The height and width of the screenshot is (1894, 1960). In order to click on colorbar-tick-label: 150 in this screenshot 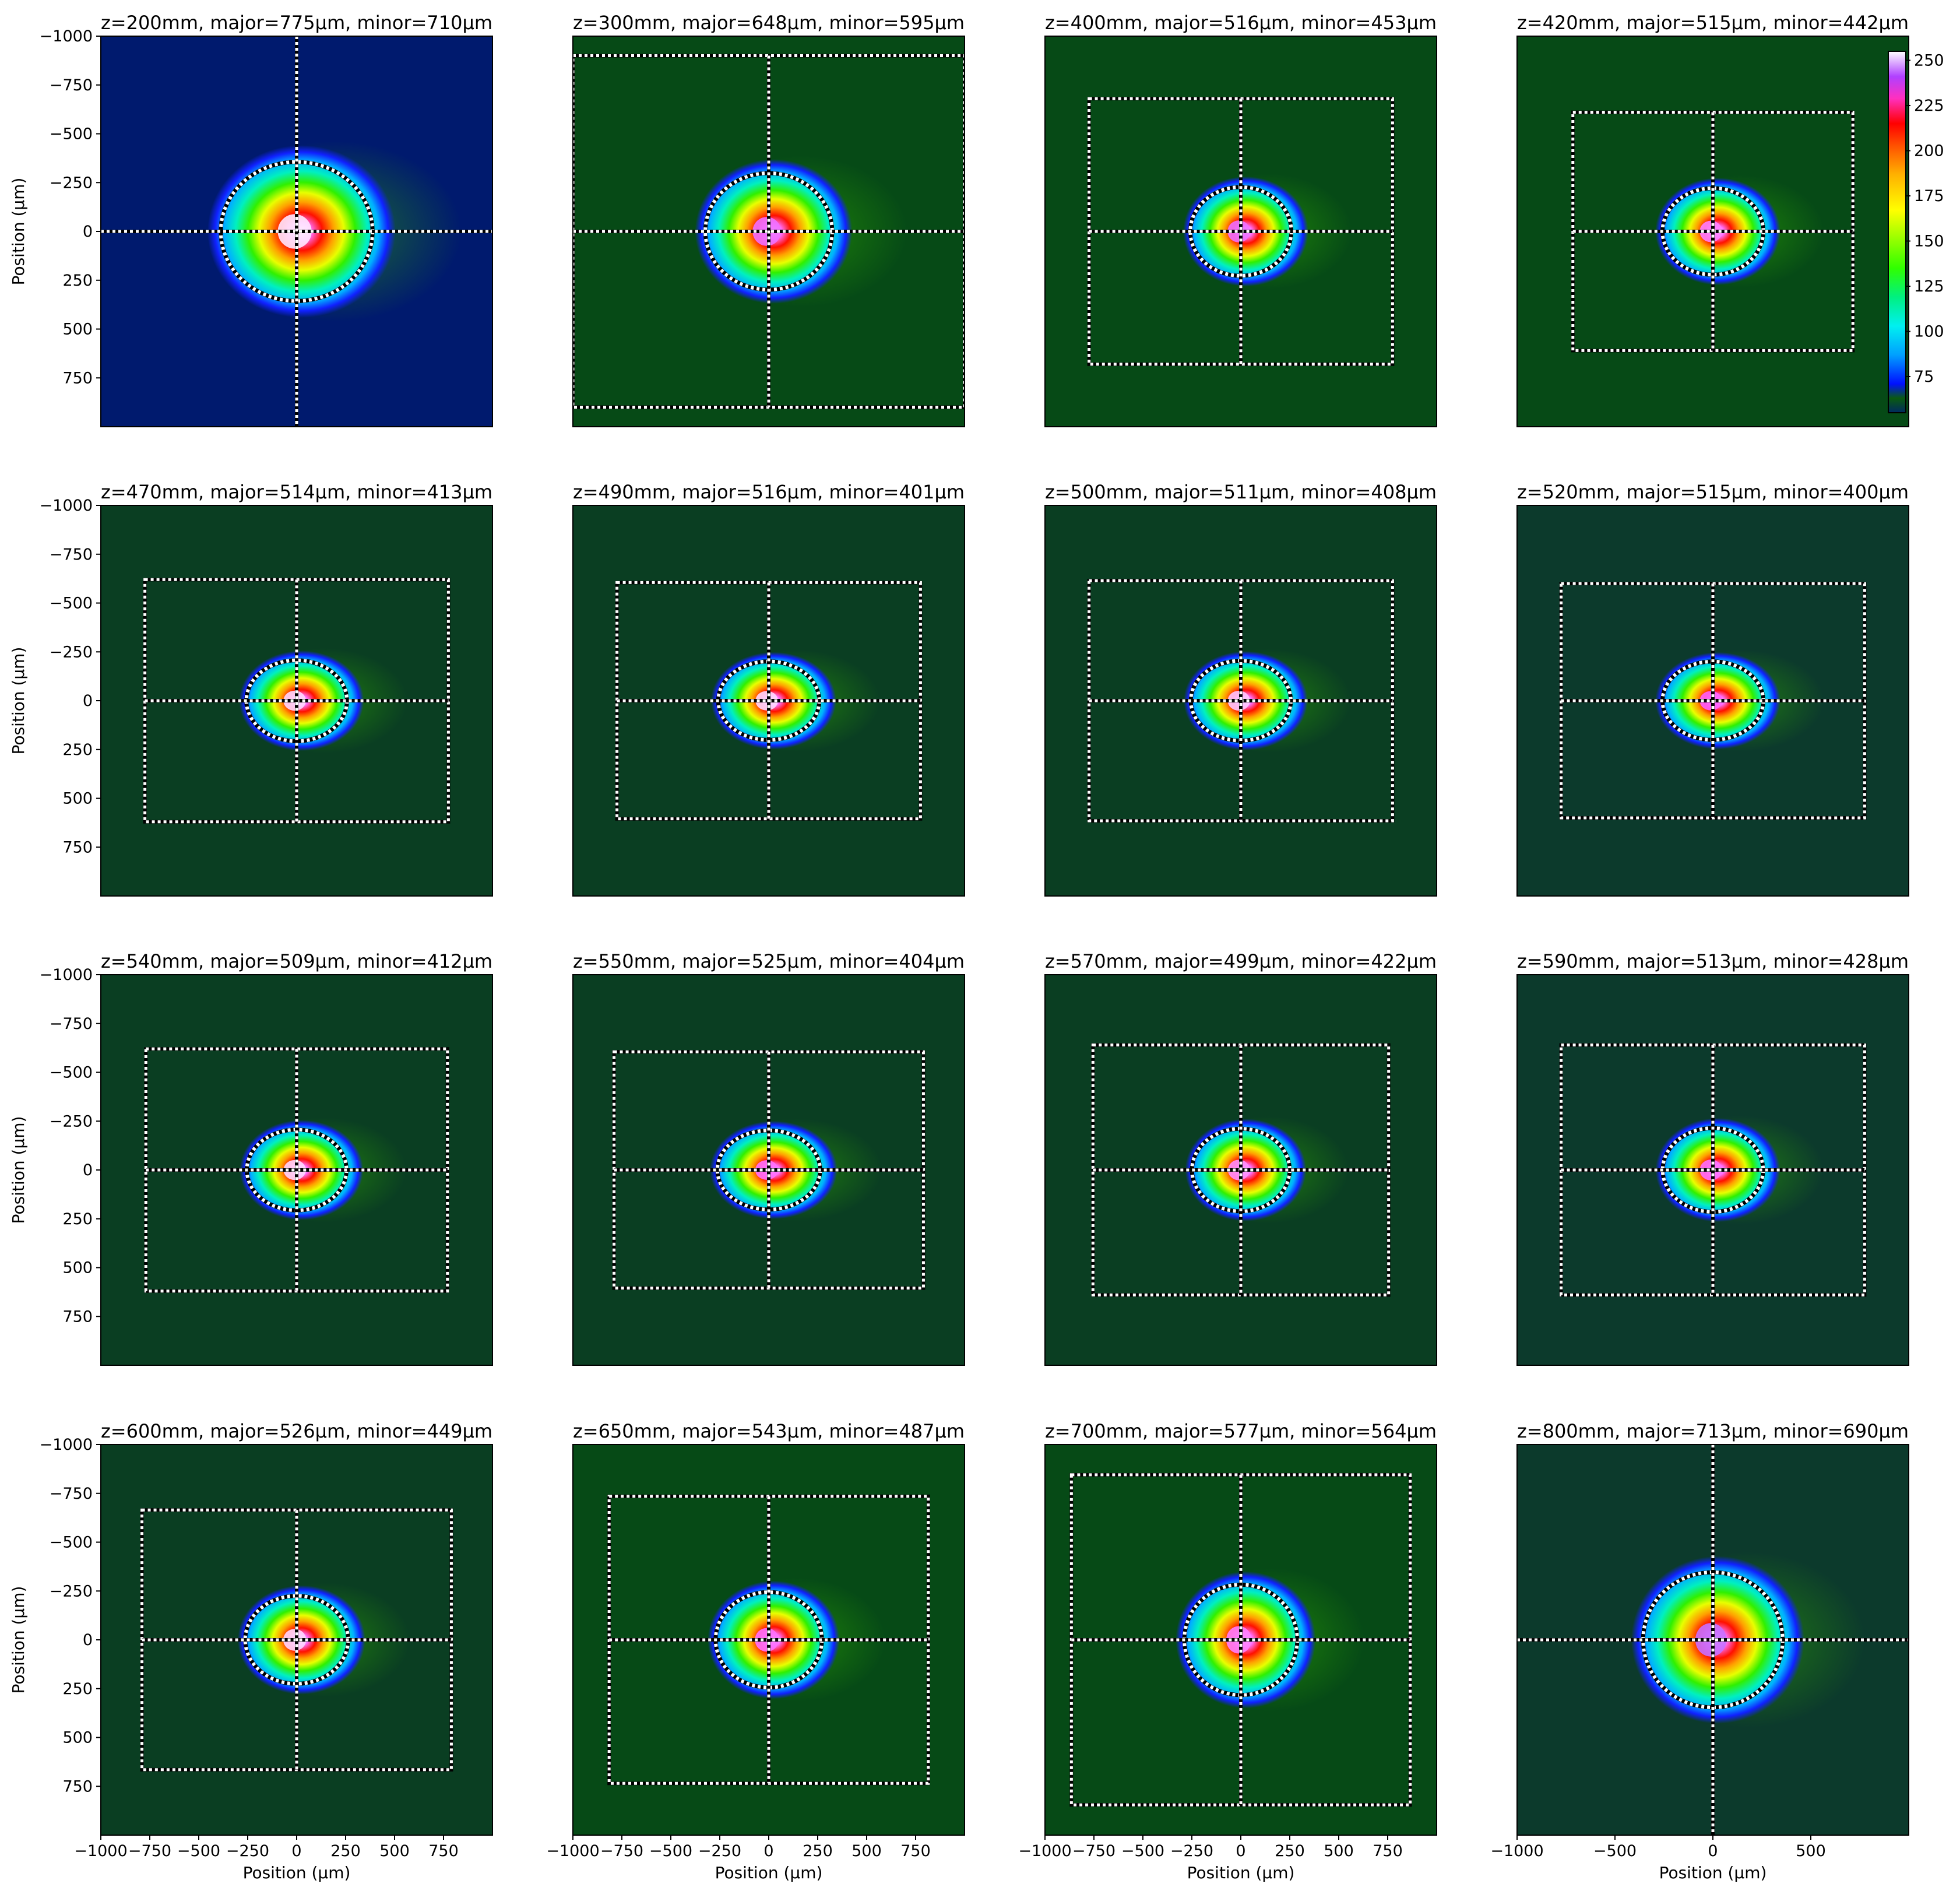, I will do `click(1929, 242)`.